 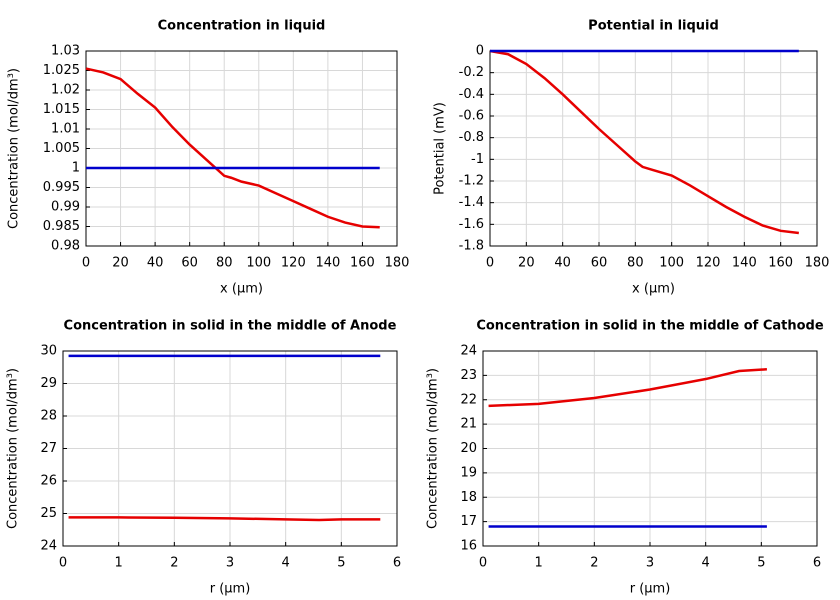 I want to click on y-tick-label: 0.995, so click(x=61, y=187).